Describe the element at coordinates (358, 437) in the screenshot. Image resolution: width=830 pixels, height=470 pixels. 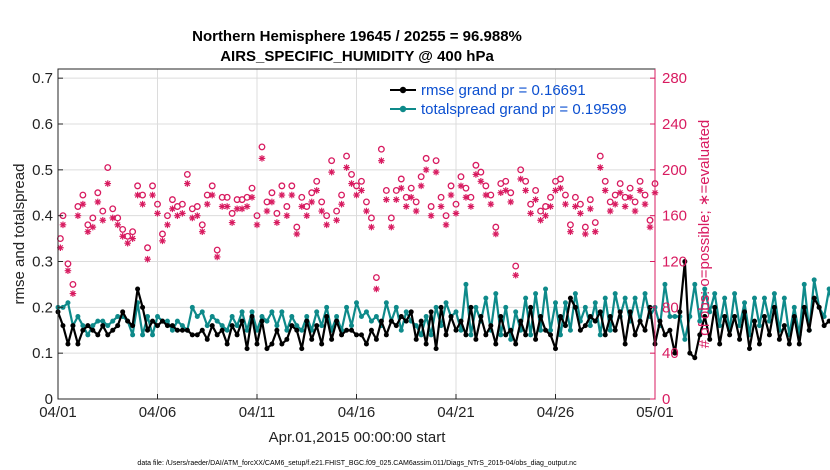
I see `x-axis-label: Apr.01,2015 00:00:00 start` at that location.